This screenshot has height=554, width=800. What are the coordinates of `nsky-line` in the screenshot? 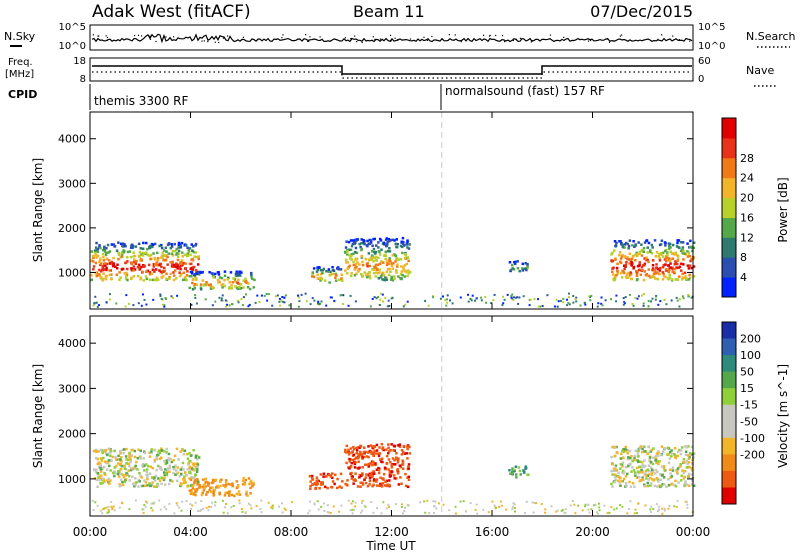 It's located at (392, 38).